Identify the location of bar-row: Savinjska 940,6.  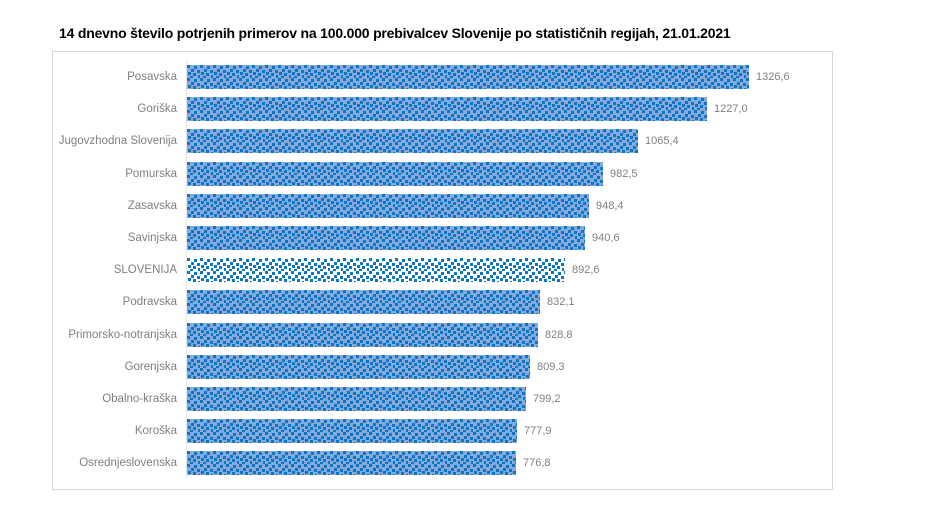
(442, 238).